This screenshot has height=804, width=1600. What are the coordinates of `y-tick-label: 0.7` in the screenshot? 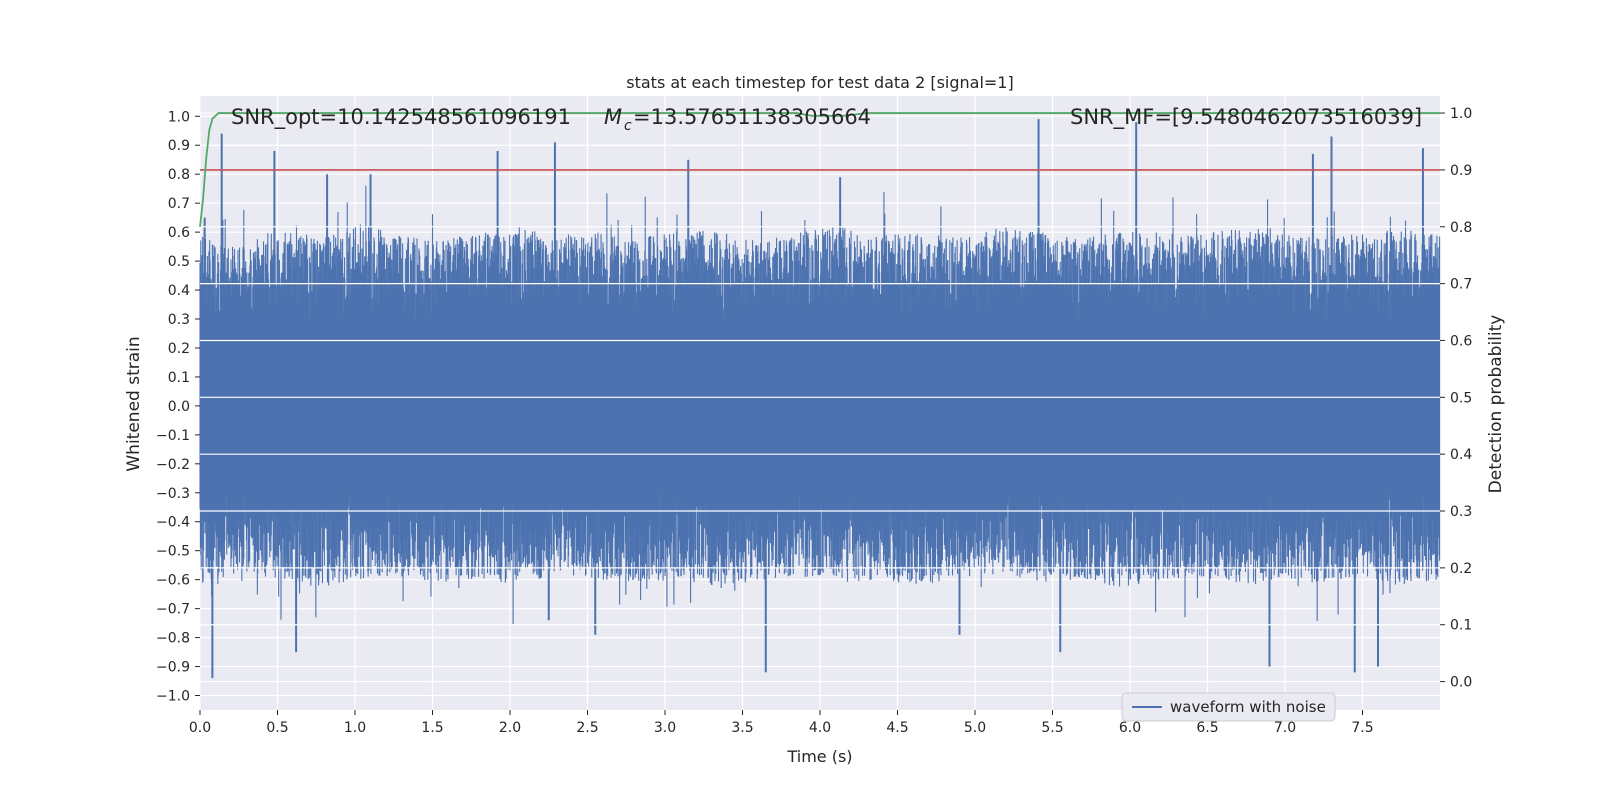 It's located at (179, 204).